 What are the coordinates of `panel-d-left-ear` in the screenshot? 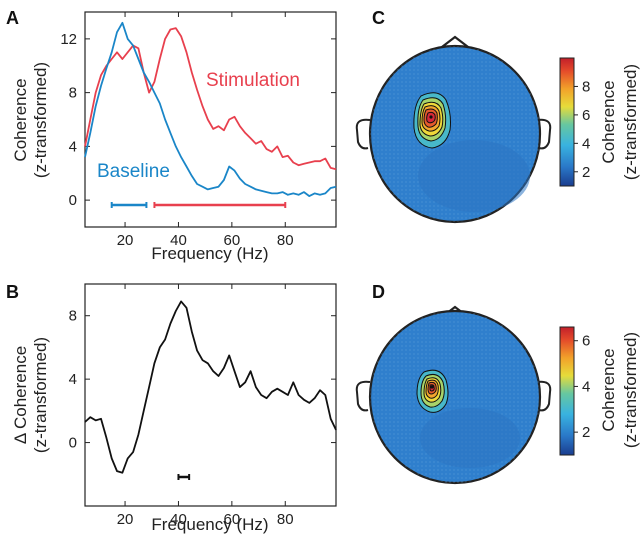 It's located at (363, 396).